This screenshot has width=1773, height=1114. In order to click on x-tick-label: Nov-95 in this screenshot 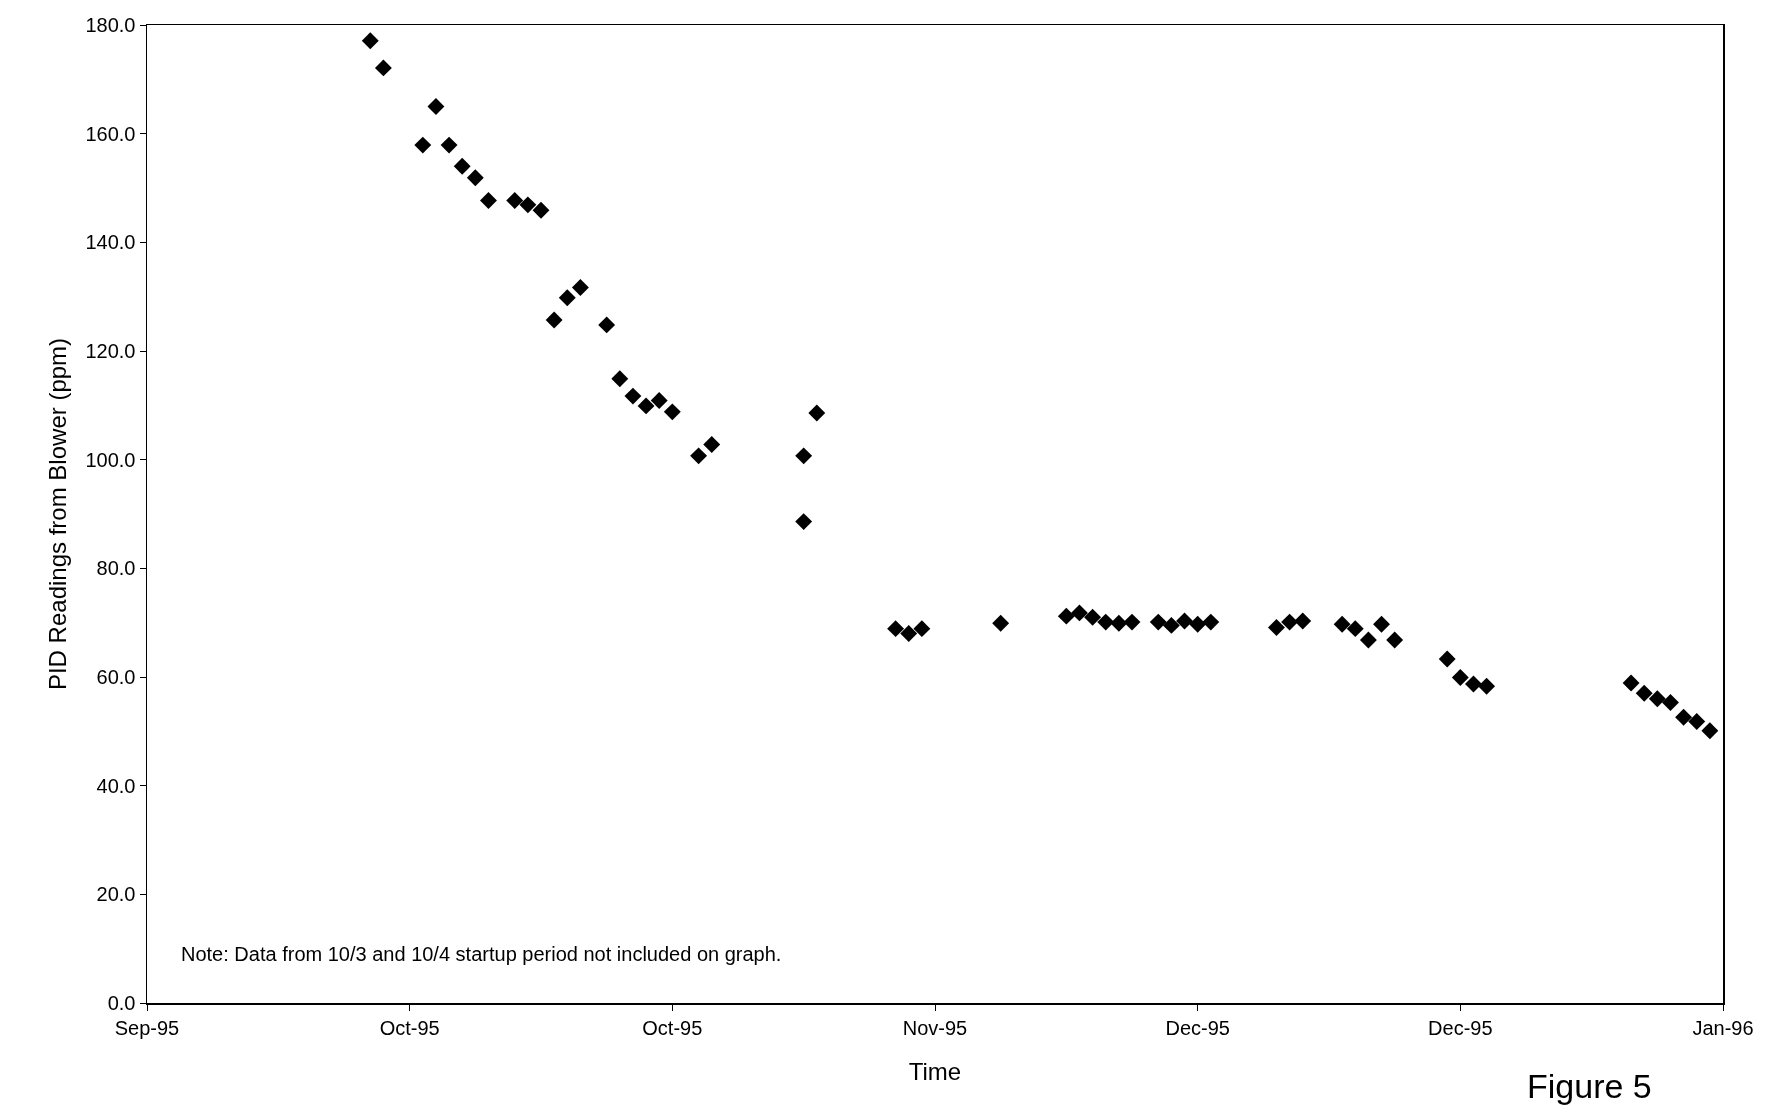, I will do `click(935, 1027)`.